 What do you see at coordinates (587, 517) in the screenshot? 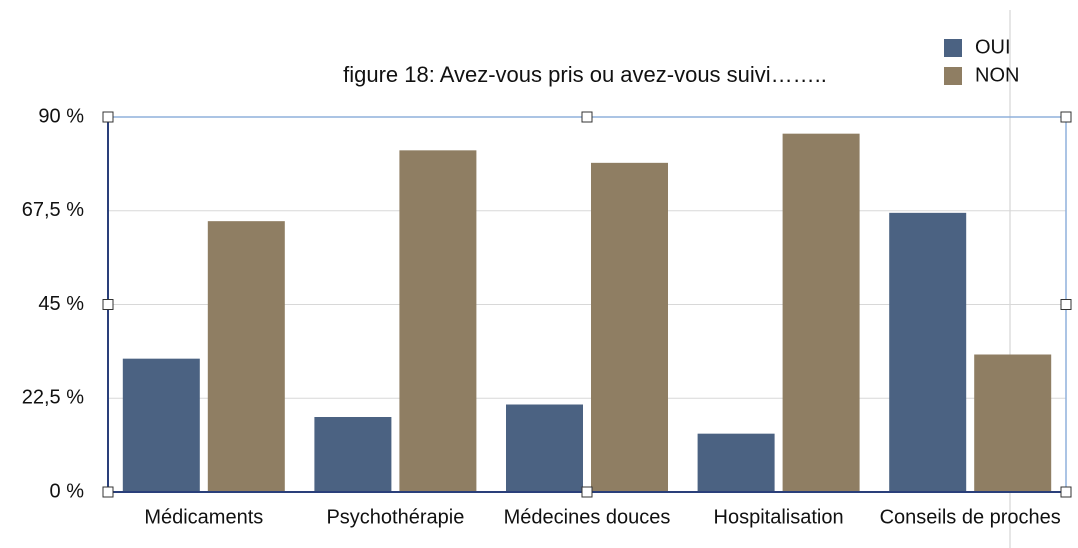
I see `x-tick-label: Médecines douces` at bounding box center [587, 517].